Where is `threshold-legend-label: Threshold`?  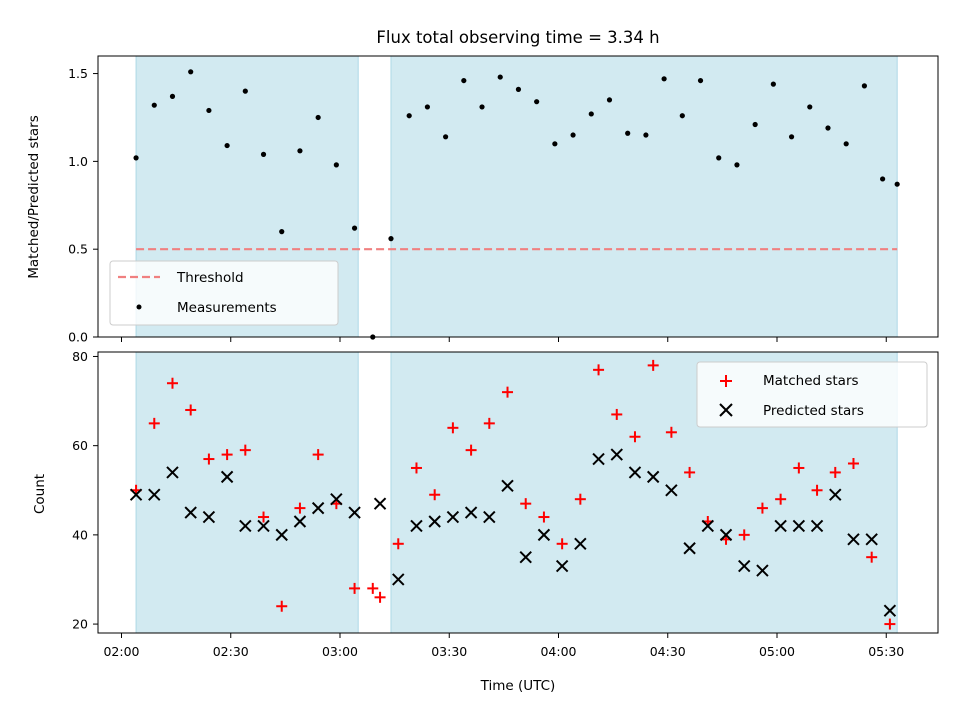 threshold-legend-label: Threshold is located at coordinates (210, 278).